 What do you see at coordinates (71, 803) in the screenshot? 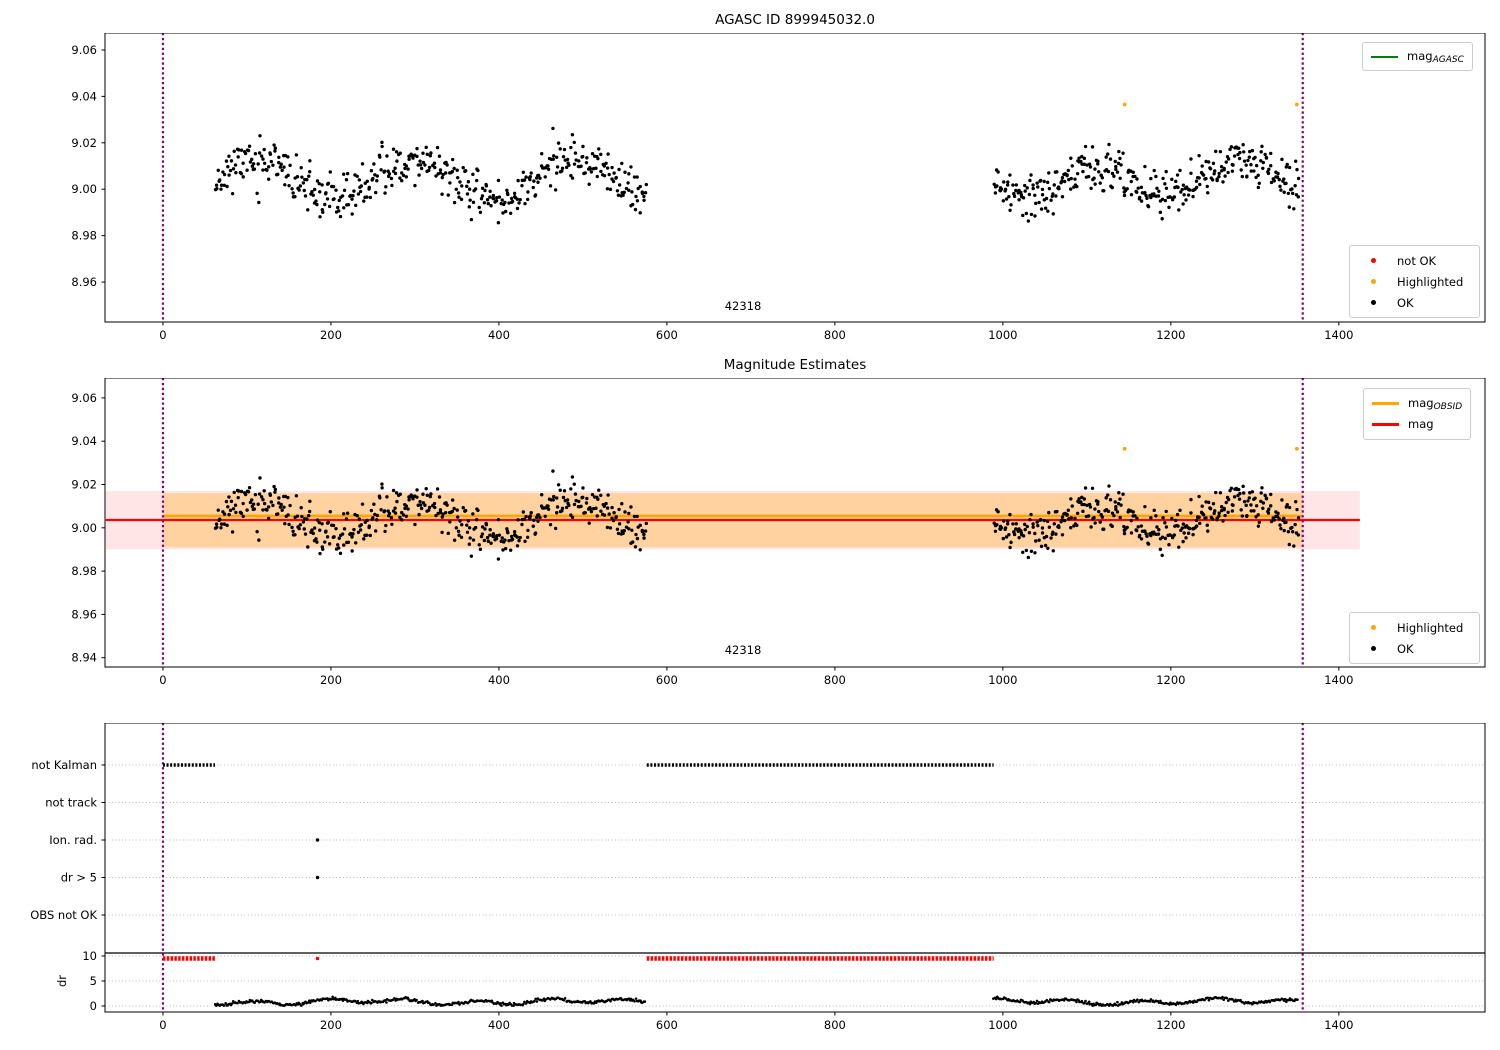
I see `svg-text: not track` at bounding box center [71, 803].